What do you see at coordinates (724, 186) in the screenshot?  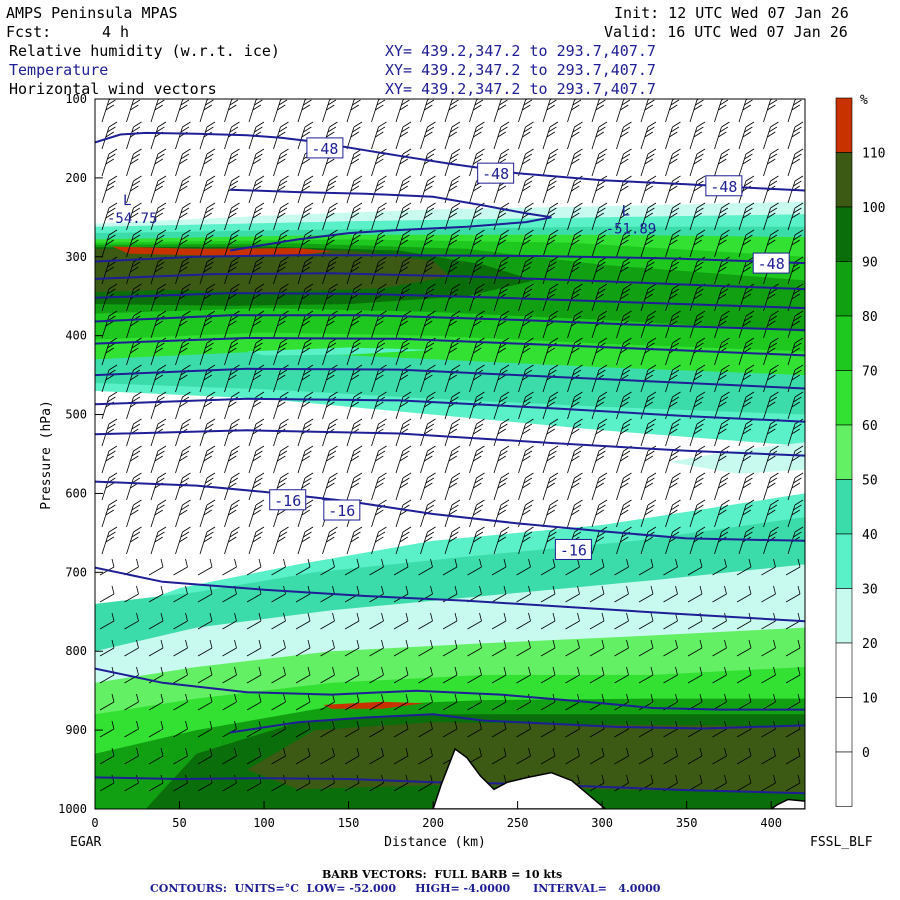 I see `isotherm-label: -48` at bounding box center [724, 186].